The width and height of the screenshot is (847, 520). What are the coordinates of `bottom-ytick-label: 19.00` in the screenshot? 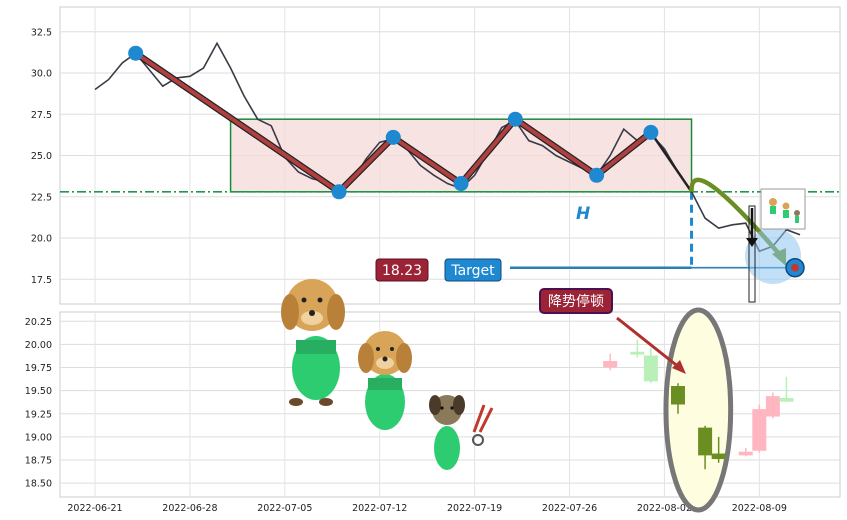 It's located at (38, 437).